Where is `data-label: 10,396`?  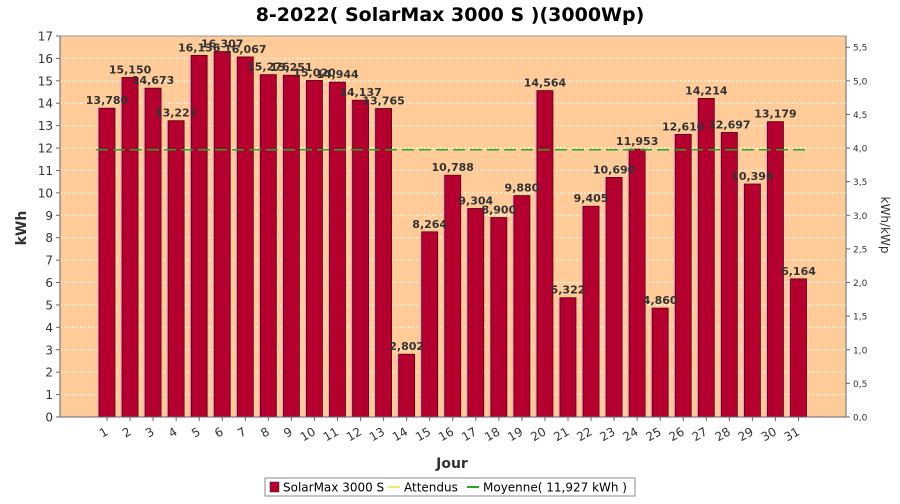
data-label: 10,396 is located at coordinates (752, 176).